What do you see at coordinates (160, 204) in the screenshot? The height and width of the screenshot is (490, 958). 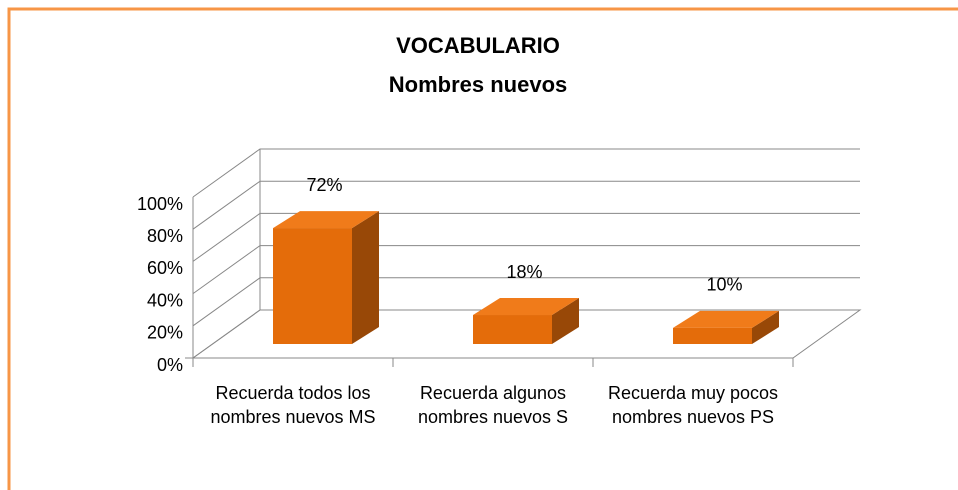 I see `y-tick-label: 100%` at bounding box center [160, 204].